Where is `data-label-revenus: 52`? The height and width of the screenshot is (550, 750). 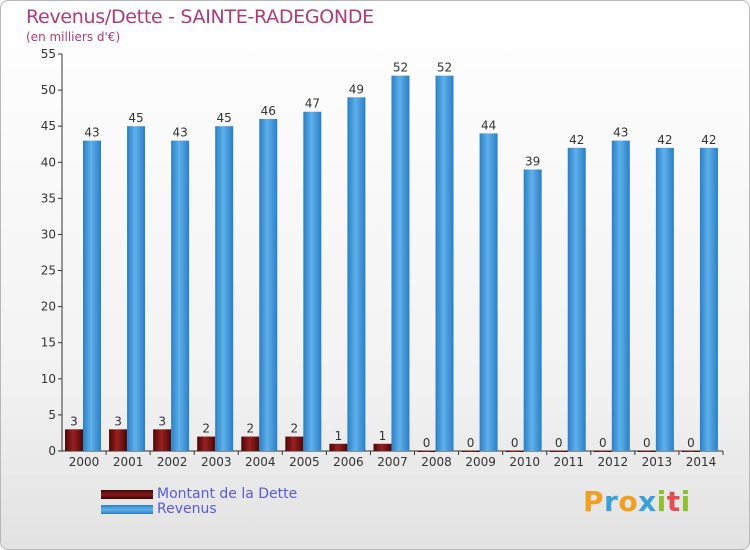
data-label-revenus: 52 is located at coordinates (444, 68).